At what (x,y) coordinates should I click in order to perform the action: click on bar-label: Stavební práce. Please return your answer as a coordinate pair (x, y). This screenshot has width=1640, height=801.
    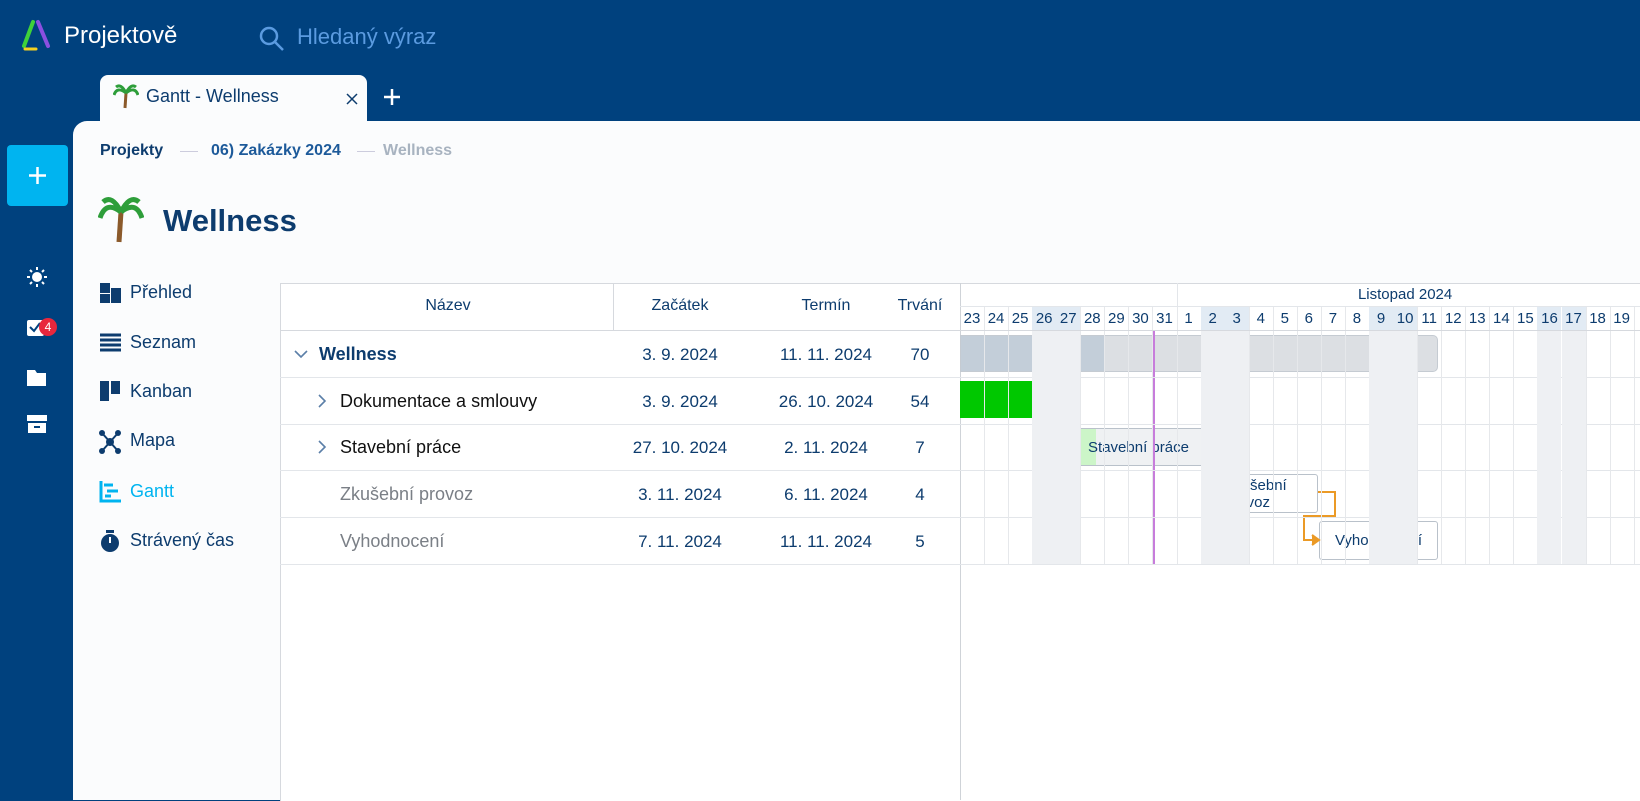
    Looking at the image, I should click on (1138, 447).